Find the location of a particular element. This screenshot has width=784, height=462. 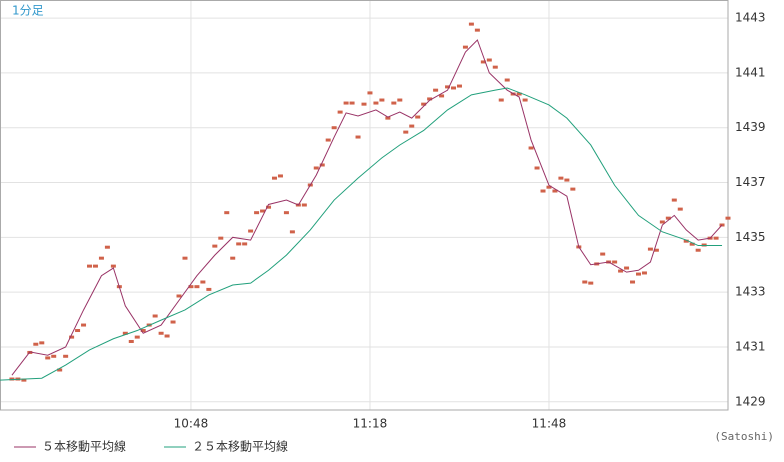

credit: (Satoshi) is located at coordinates (744, 436).